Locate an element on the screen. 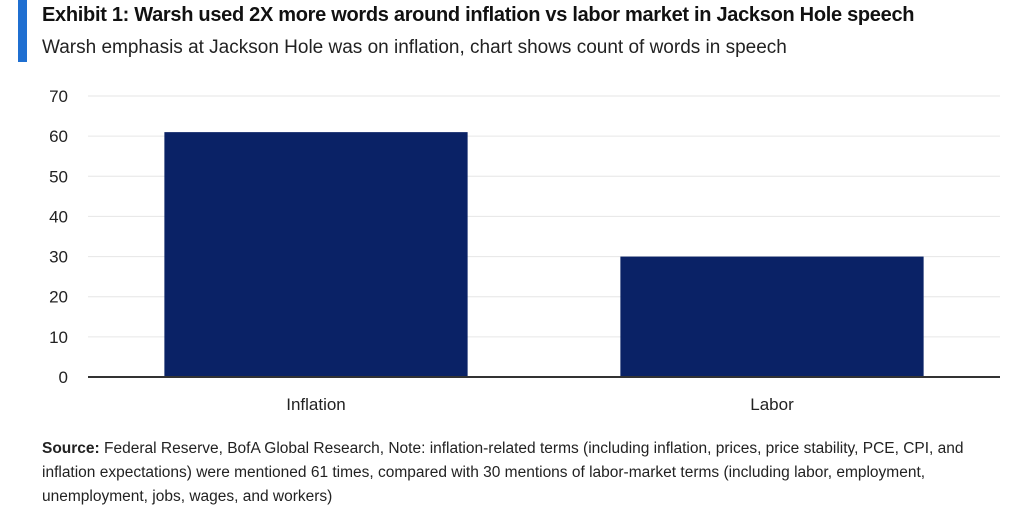  bar-labor is located at coordinates (772, 316).